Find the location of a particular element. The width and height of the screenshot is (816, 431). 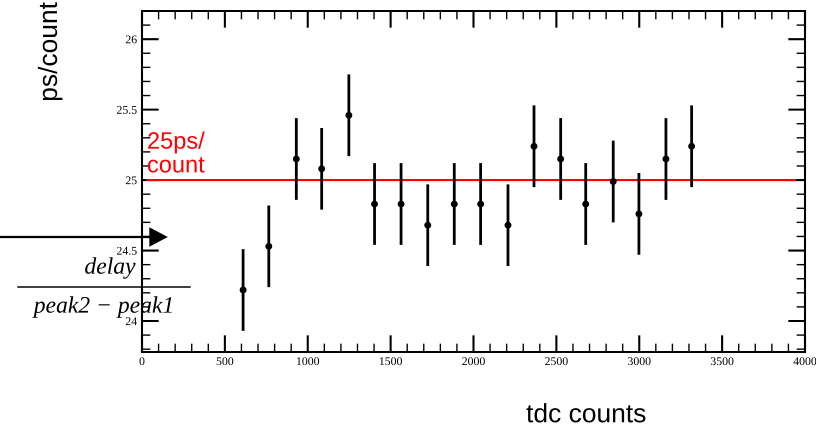

x-tick-label: 1500 is located at coordinates (391, 361).